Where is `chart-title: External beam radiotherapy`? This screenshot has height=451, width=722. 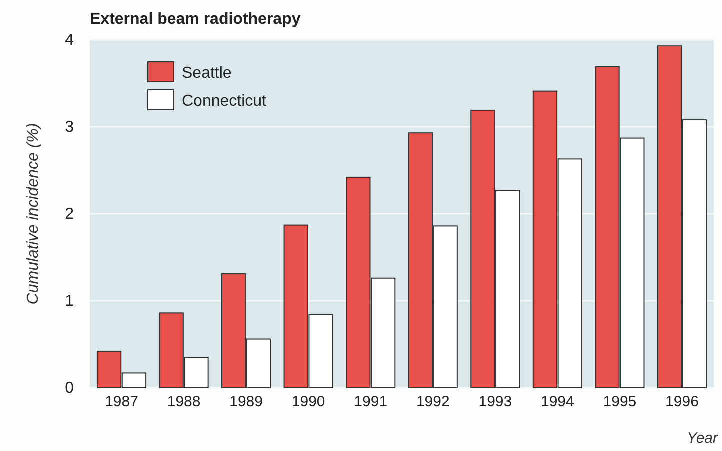
chart-title: External beam radiotherapy is located at coordinates (195, 19).